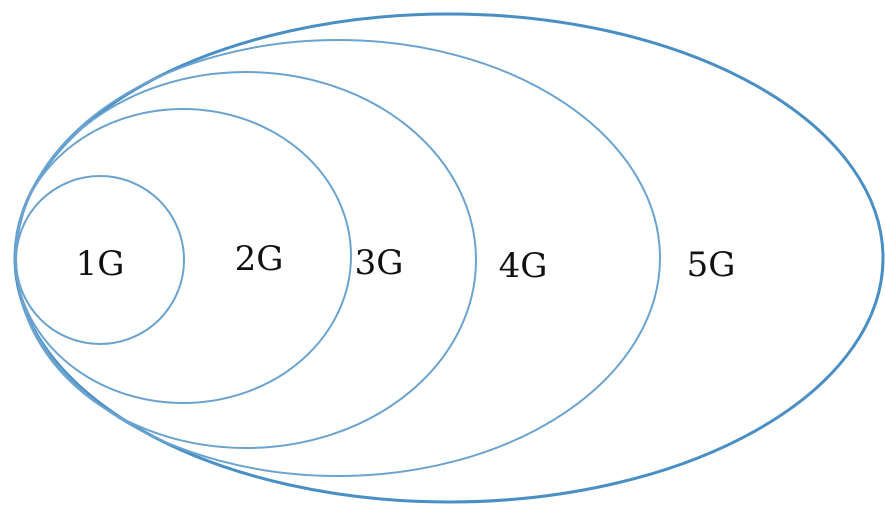  Describe the element at coordinates (523, 266) in the screenshot. I see `label-4g: 4G` at that location.